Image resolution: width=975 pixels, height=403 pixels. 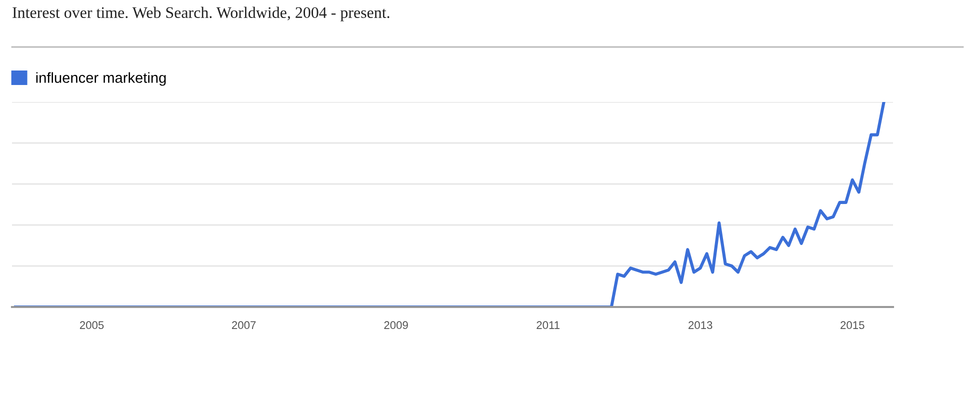 What do you see at coordinates (244, 325) in the screenshot?
I see `x-tick-label: 2007` at bounding box center [244, 325].